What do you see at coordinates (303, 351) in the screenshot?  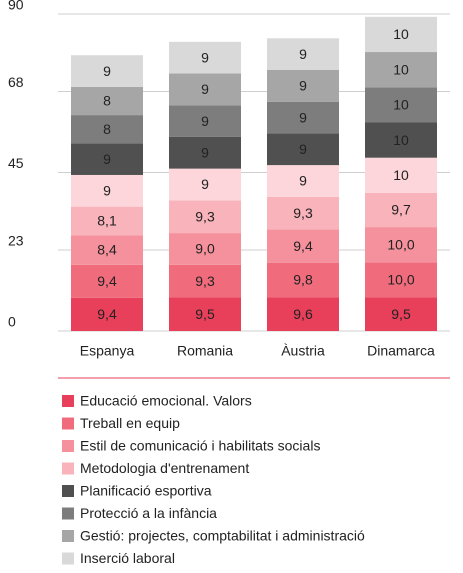 I see `x-tick-label: Àustria` at bounding box center [303, 351].